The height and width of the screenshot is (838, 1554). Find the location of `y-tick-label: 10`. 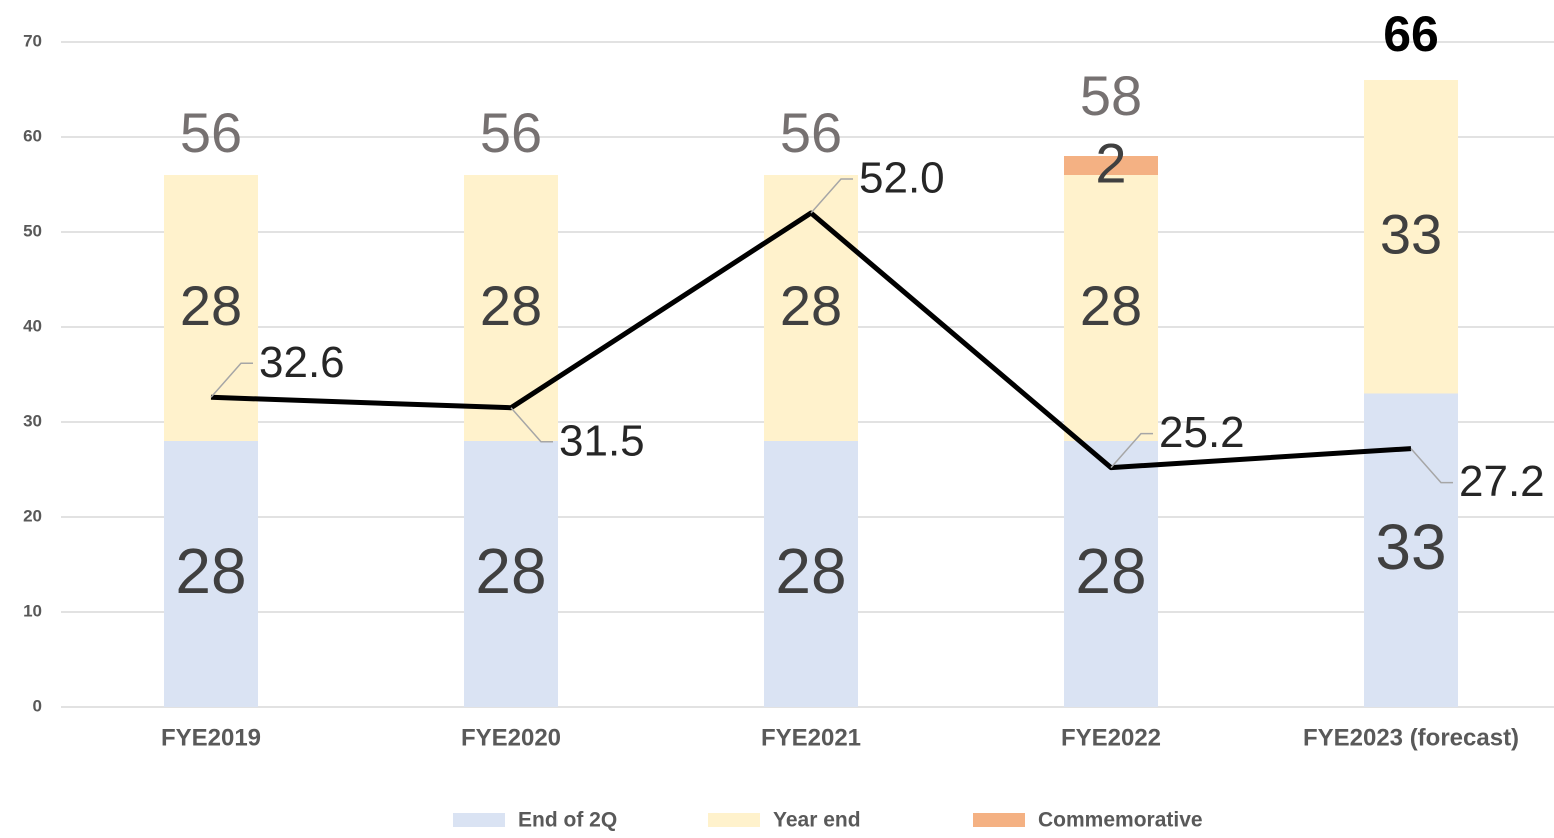

y-tick-label: 10 is located at coordinates (32, 610).